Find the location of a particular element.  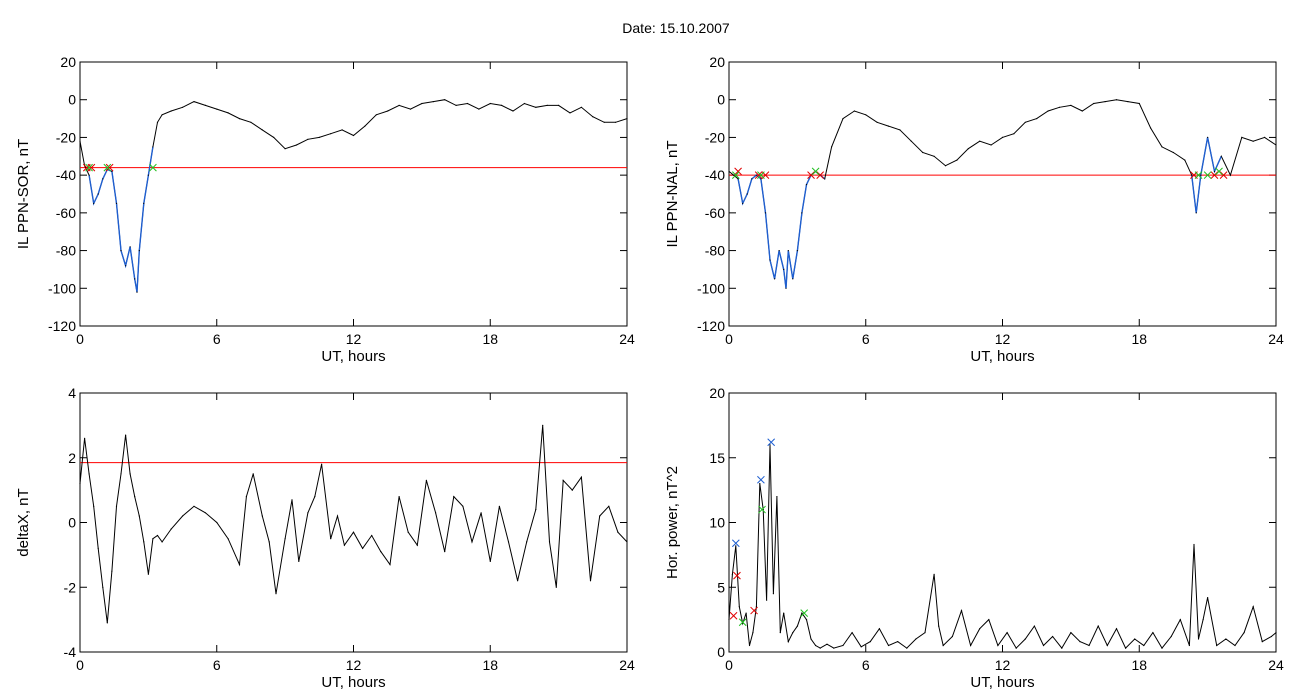

y-tick-label: 4 is located at coordinates (72, 393).